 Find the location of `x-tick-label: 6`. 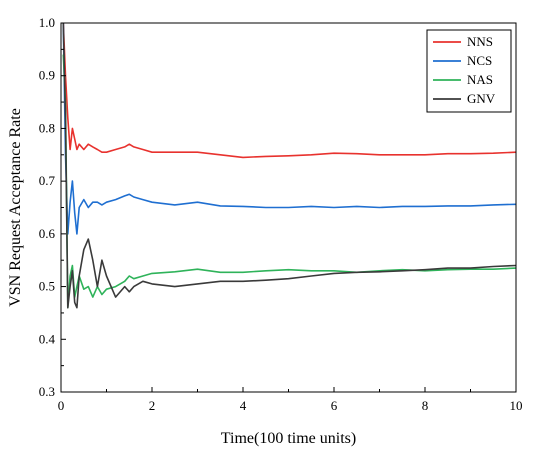

x-tick-label: 6 is located at coordinates (334, 405).